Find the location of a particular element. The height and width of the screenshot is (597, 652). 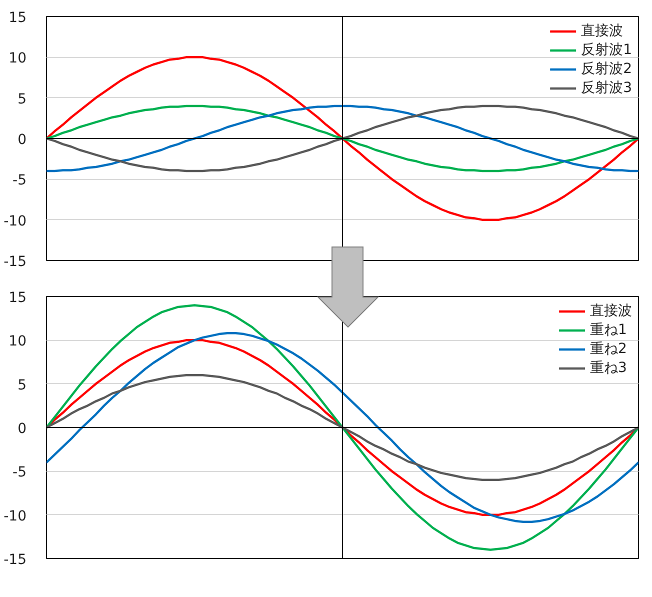

line-series is located at coordinates (342, 138).